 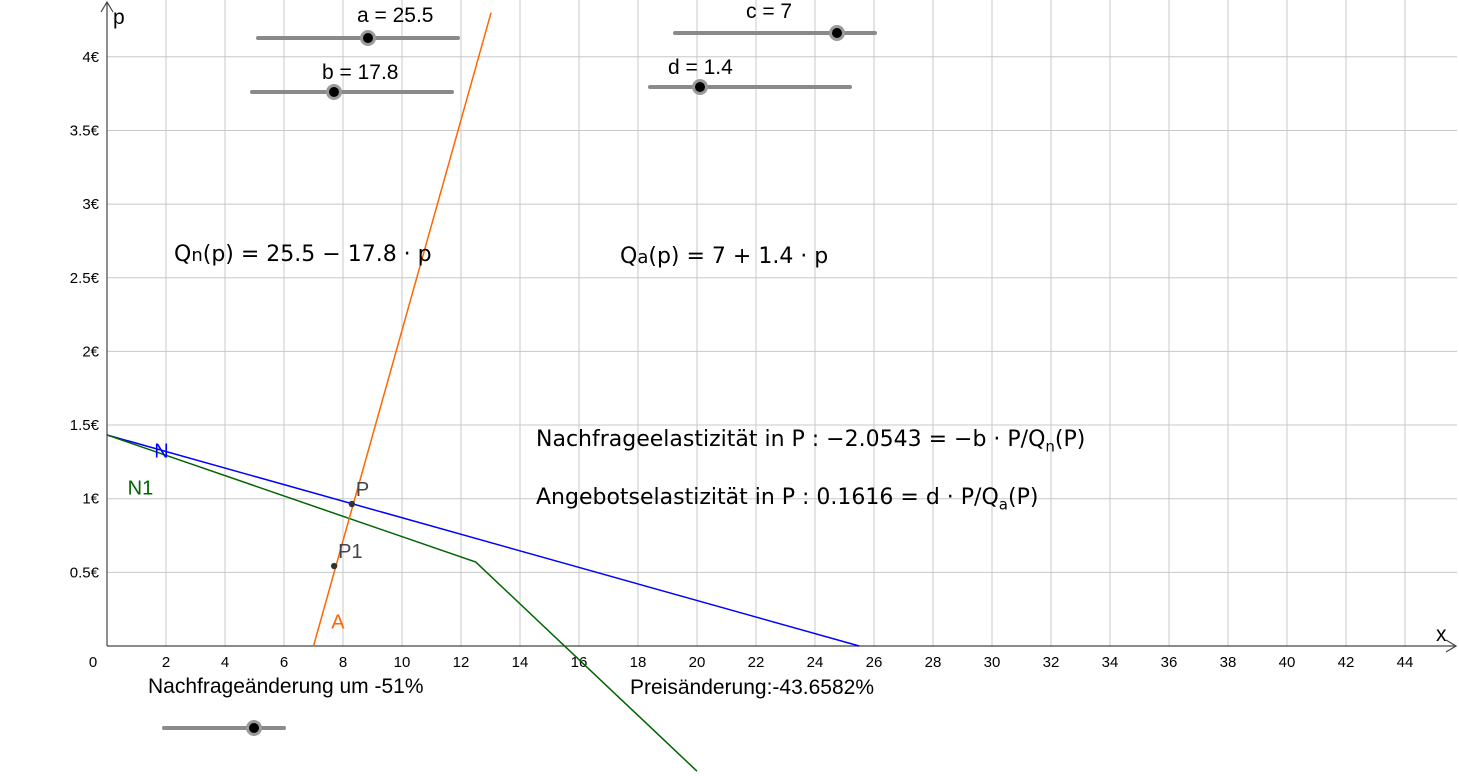 What do you see at coordinates (638, 662) in the screenshot?
I see `x-tick-label: 18` at bounding box center [638, 662].